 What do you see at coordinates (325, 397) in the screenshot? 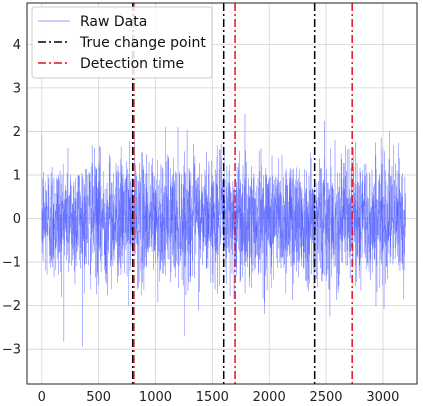
I see `x-tick-label: 2500` at bounding box center [325, 397].